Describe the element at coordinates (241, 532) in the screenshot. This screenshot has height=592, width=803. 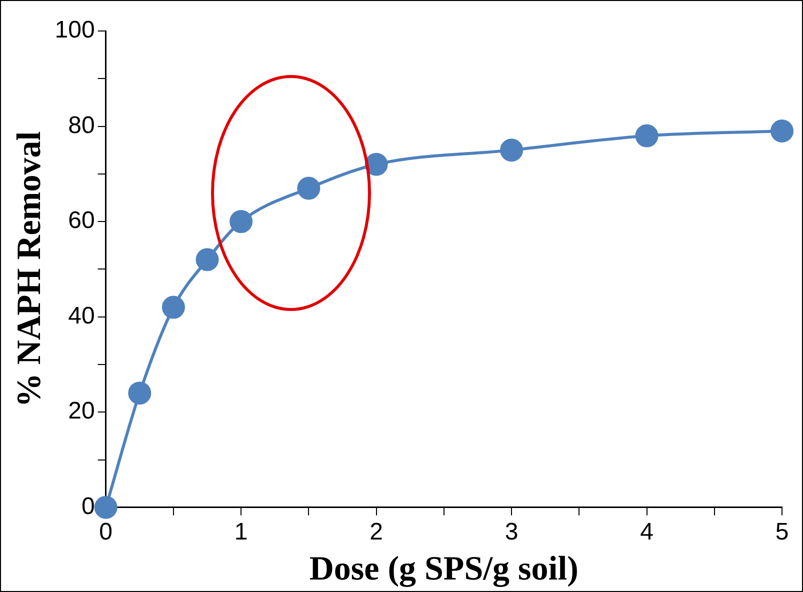
I see `x-tick-label: 1` at that location.